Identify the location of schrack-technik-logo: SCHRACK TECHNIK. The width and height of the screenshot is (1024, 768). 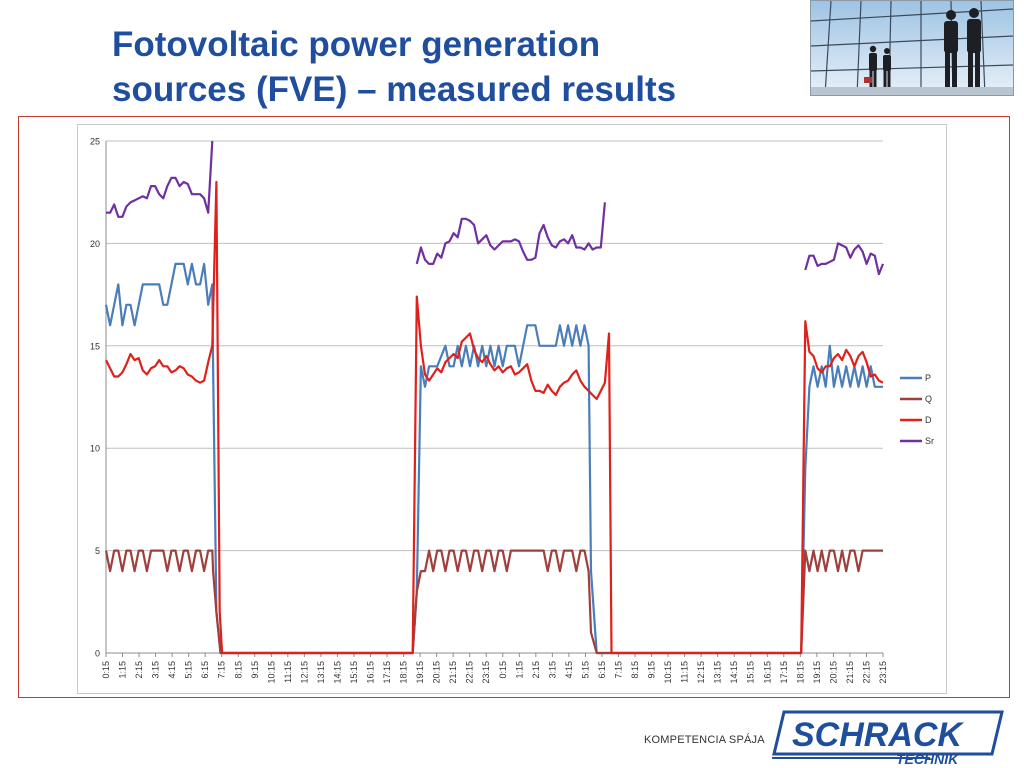
(888, 737).